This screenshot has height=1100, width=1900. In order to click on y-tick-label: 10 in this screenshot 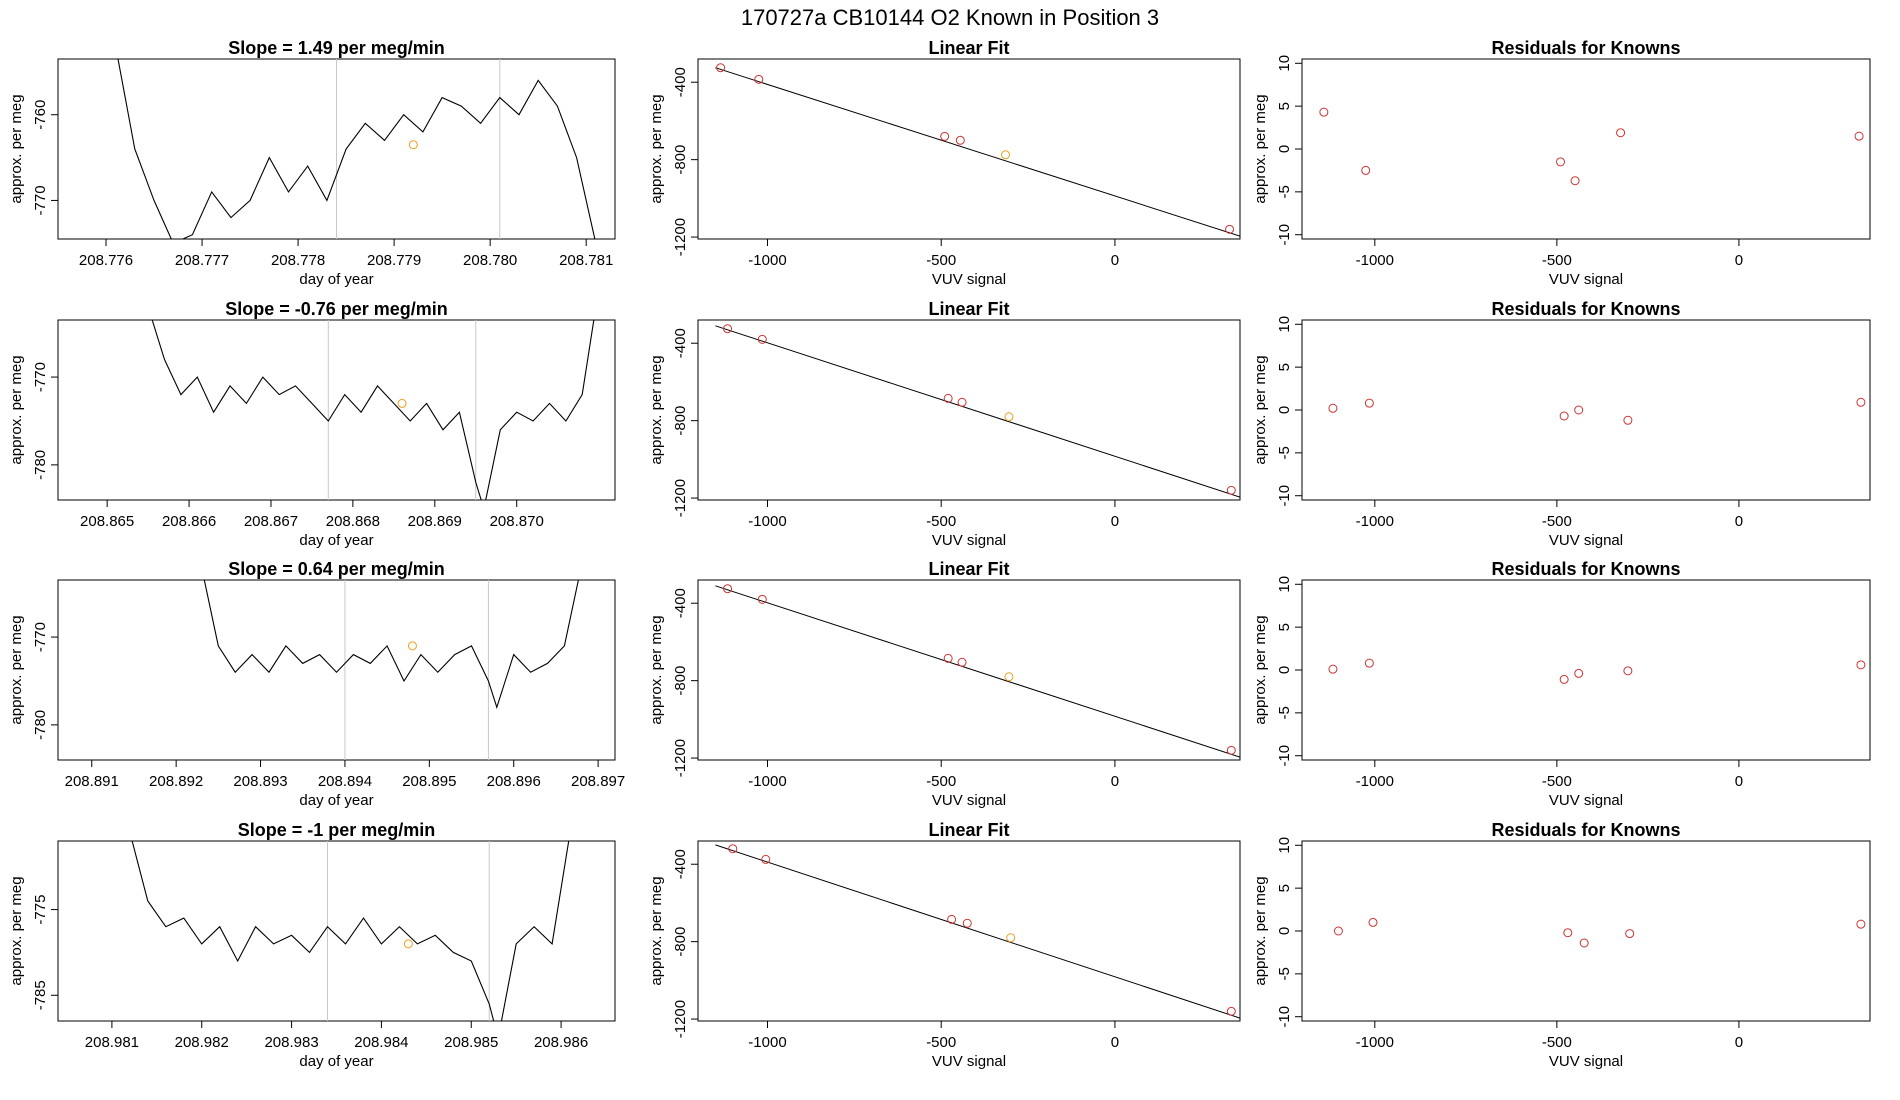, I will do `click(1284, 63)`.